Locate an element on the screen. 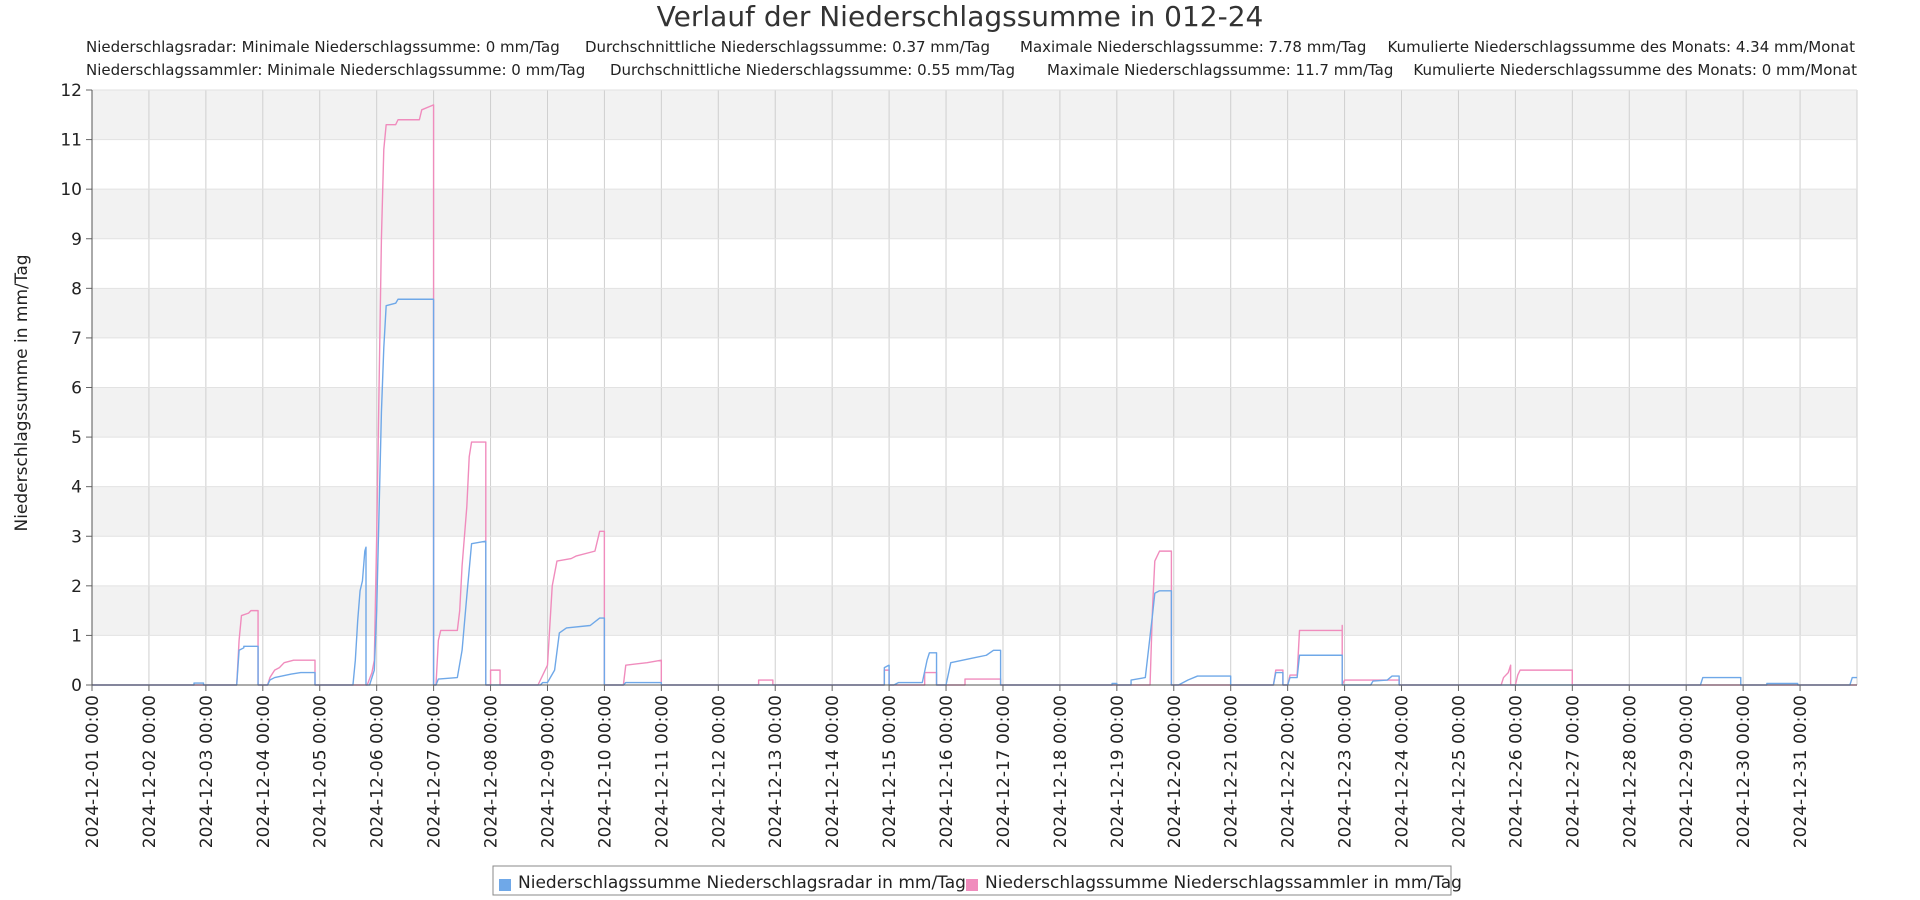  y-axis-label: Niederschlagssumme in mm/Tag is located at coordinates (22, 392).